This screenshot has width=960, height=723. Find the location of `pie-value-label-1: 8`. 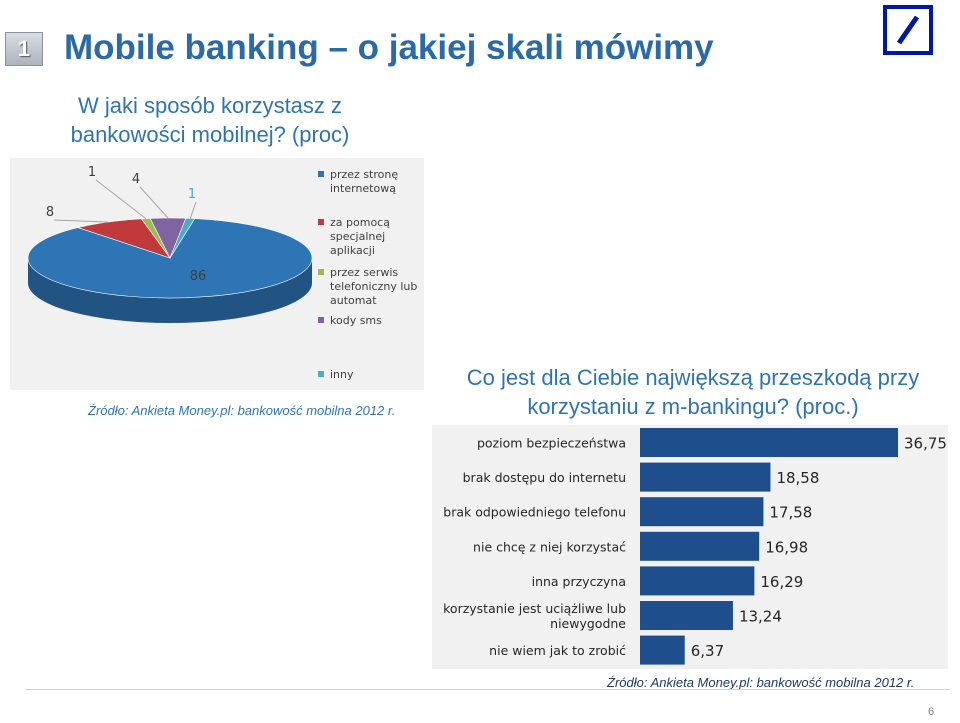

pie-value-label-1: 8 is located at coordinates (50, 212).